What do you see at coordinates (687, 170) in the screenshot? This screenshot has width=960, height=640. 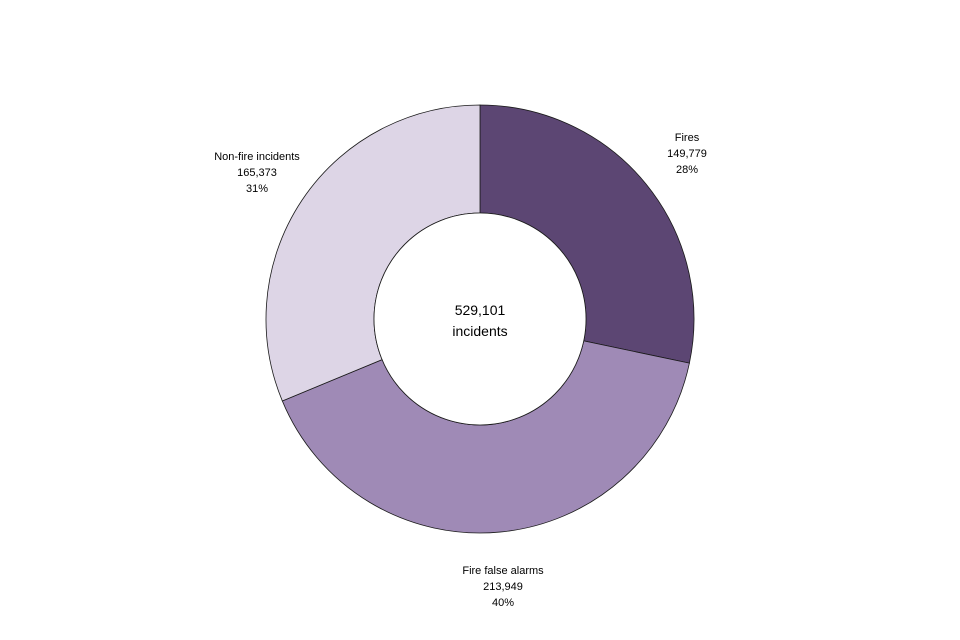 I see `label-fires-percent: 28%` at bounding box center [687, 170].